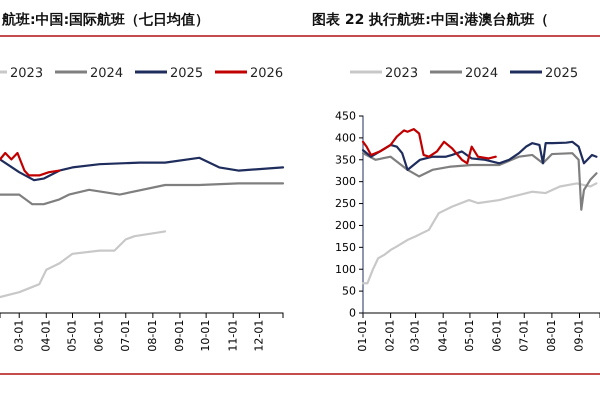 Image resolution: width=600 pixels, height=400 pixels. Describe the element at coordinates (363, 336) in the screenshot. I see `x-tick-label: 01-01` at that location.